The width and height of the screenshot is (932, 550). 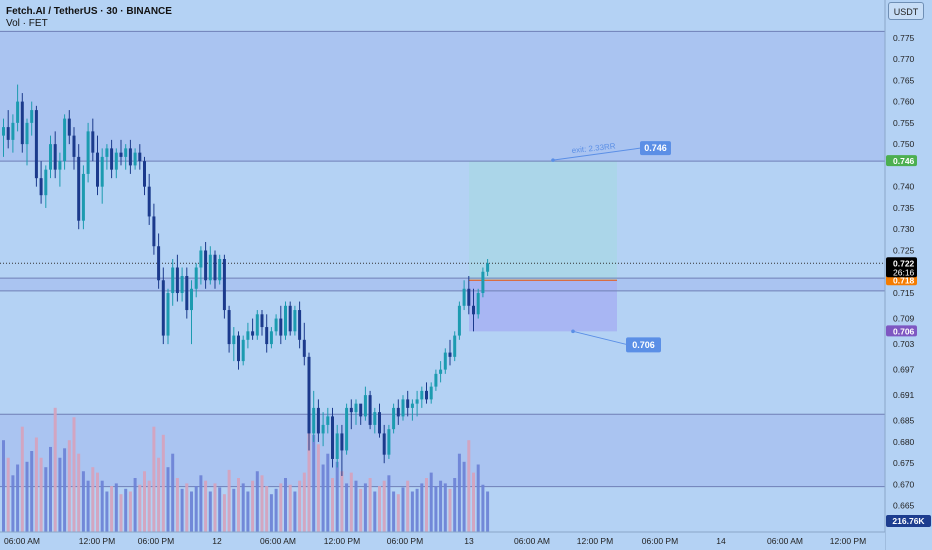 I want to click on target-callout-box, so click(x=655, y=148).